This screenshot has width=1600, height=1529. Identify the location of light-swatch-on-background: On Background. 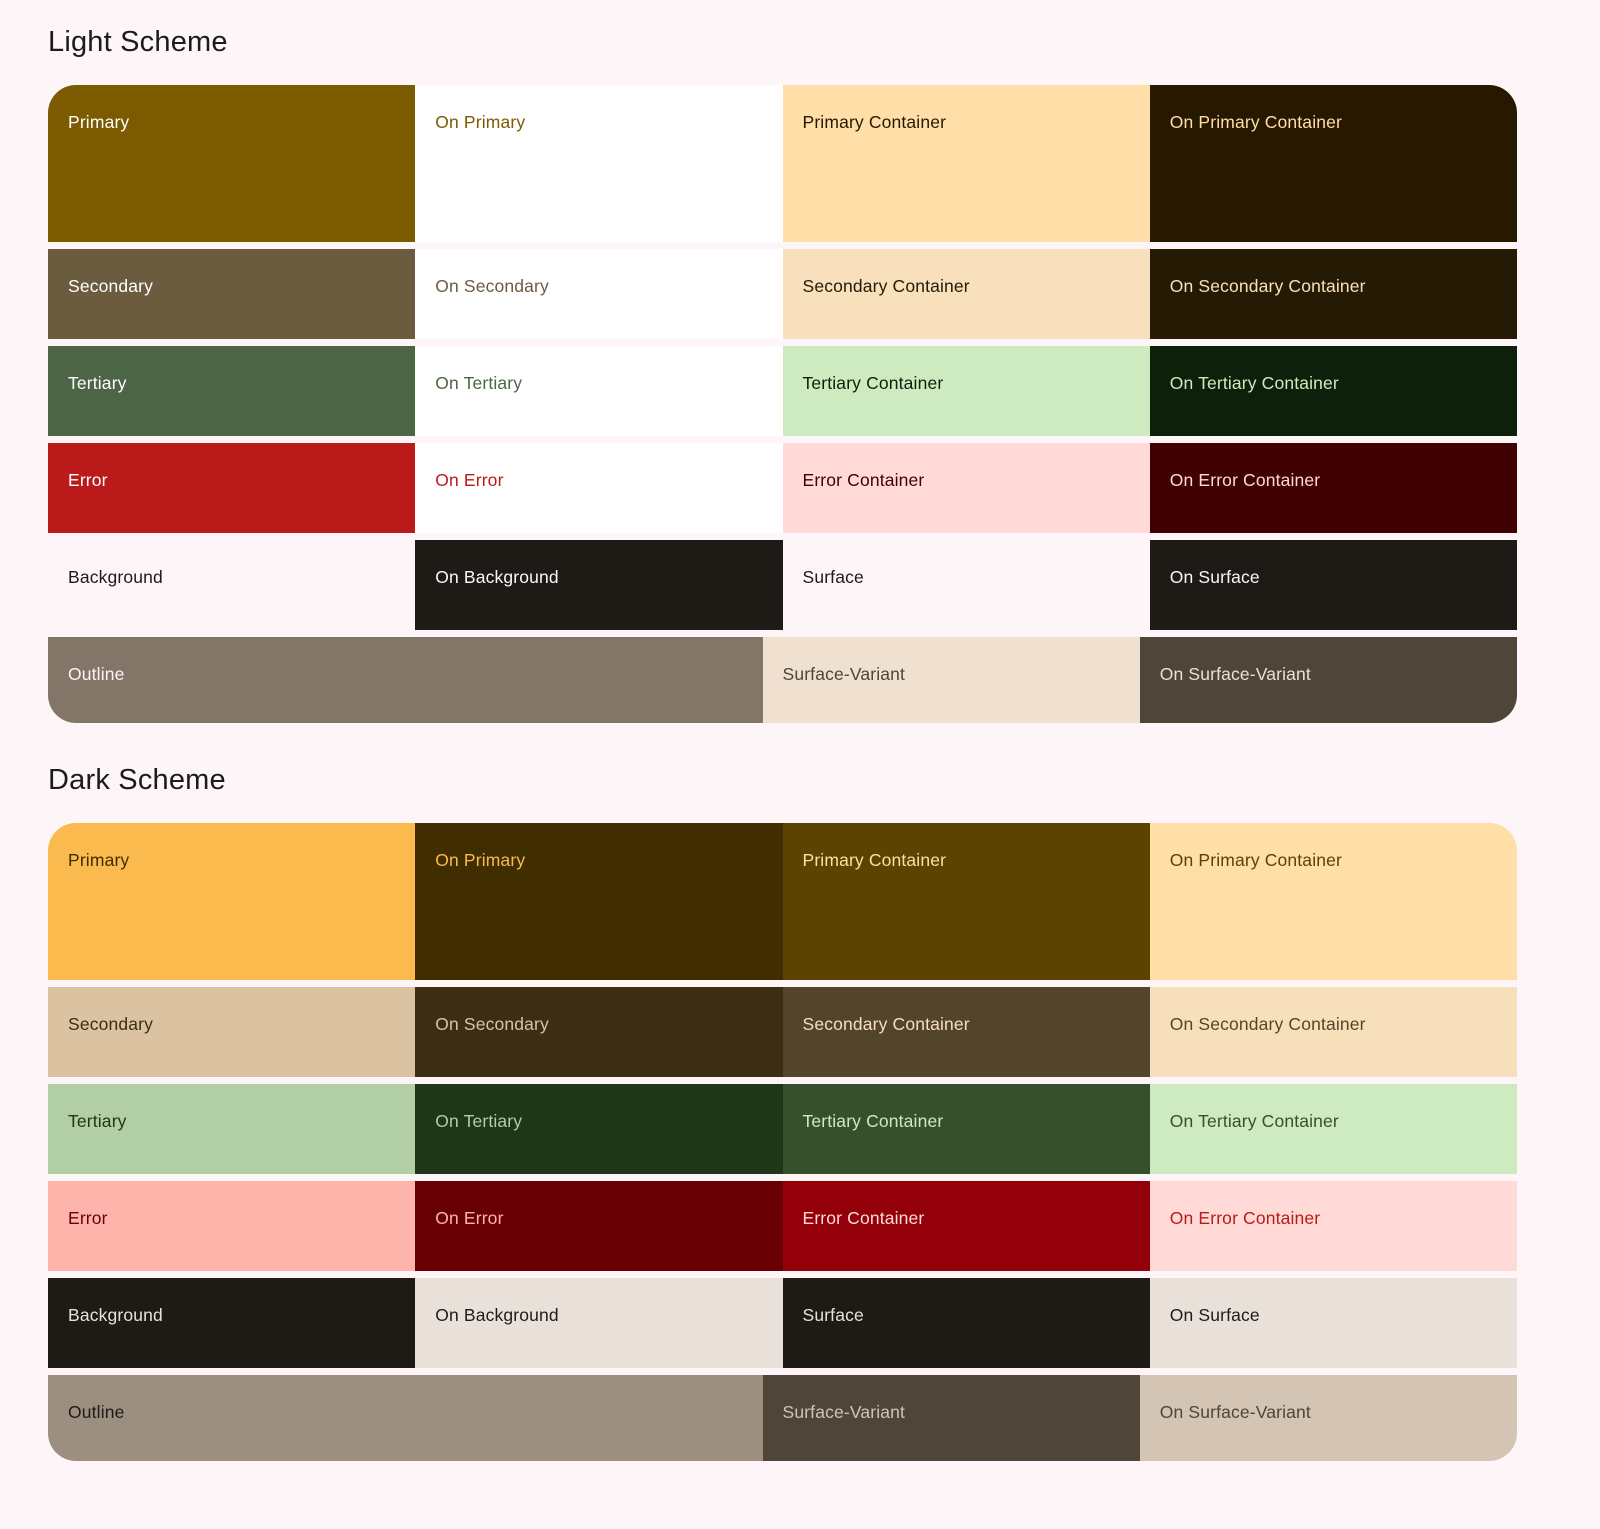
(599, 585).